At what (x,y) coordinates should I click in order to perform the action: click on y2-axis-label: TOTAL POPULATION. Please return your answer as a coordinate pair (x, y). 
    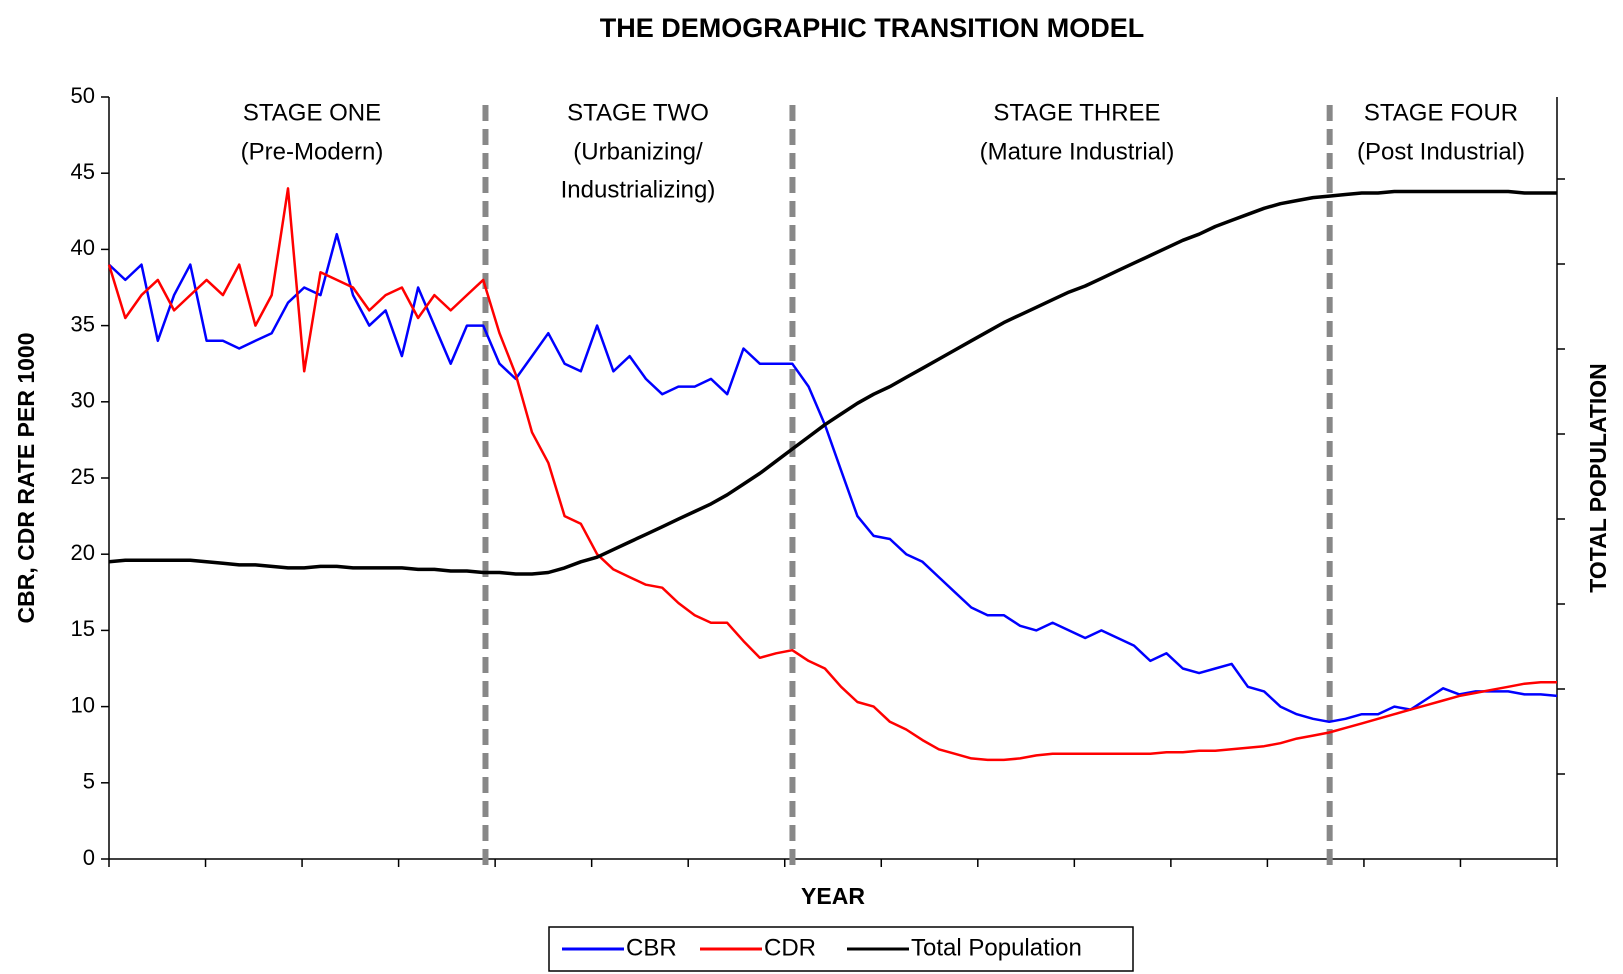
    Looking at the image, I should click on (1598, 478).